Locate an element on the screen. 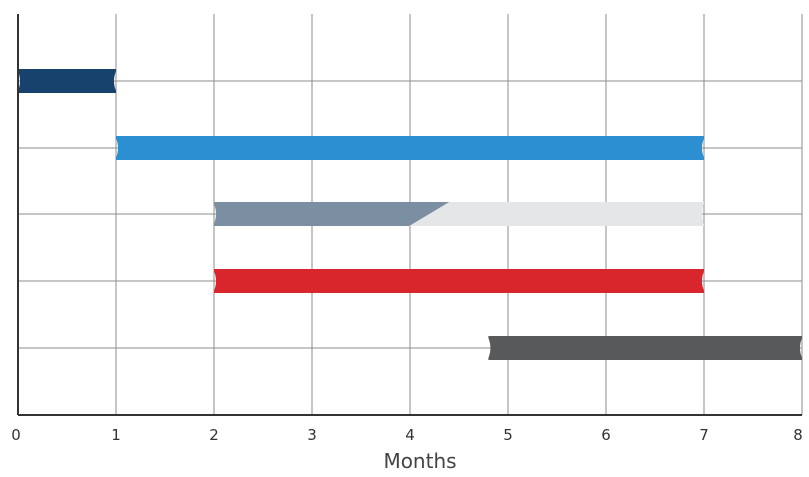 The image size is (809, 477). x-tick-label: 4 is located at coordinates (410, 435).